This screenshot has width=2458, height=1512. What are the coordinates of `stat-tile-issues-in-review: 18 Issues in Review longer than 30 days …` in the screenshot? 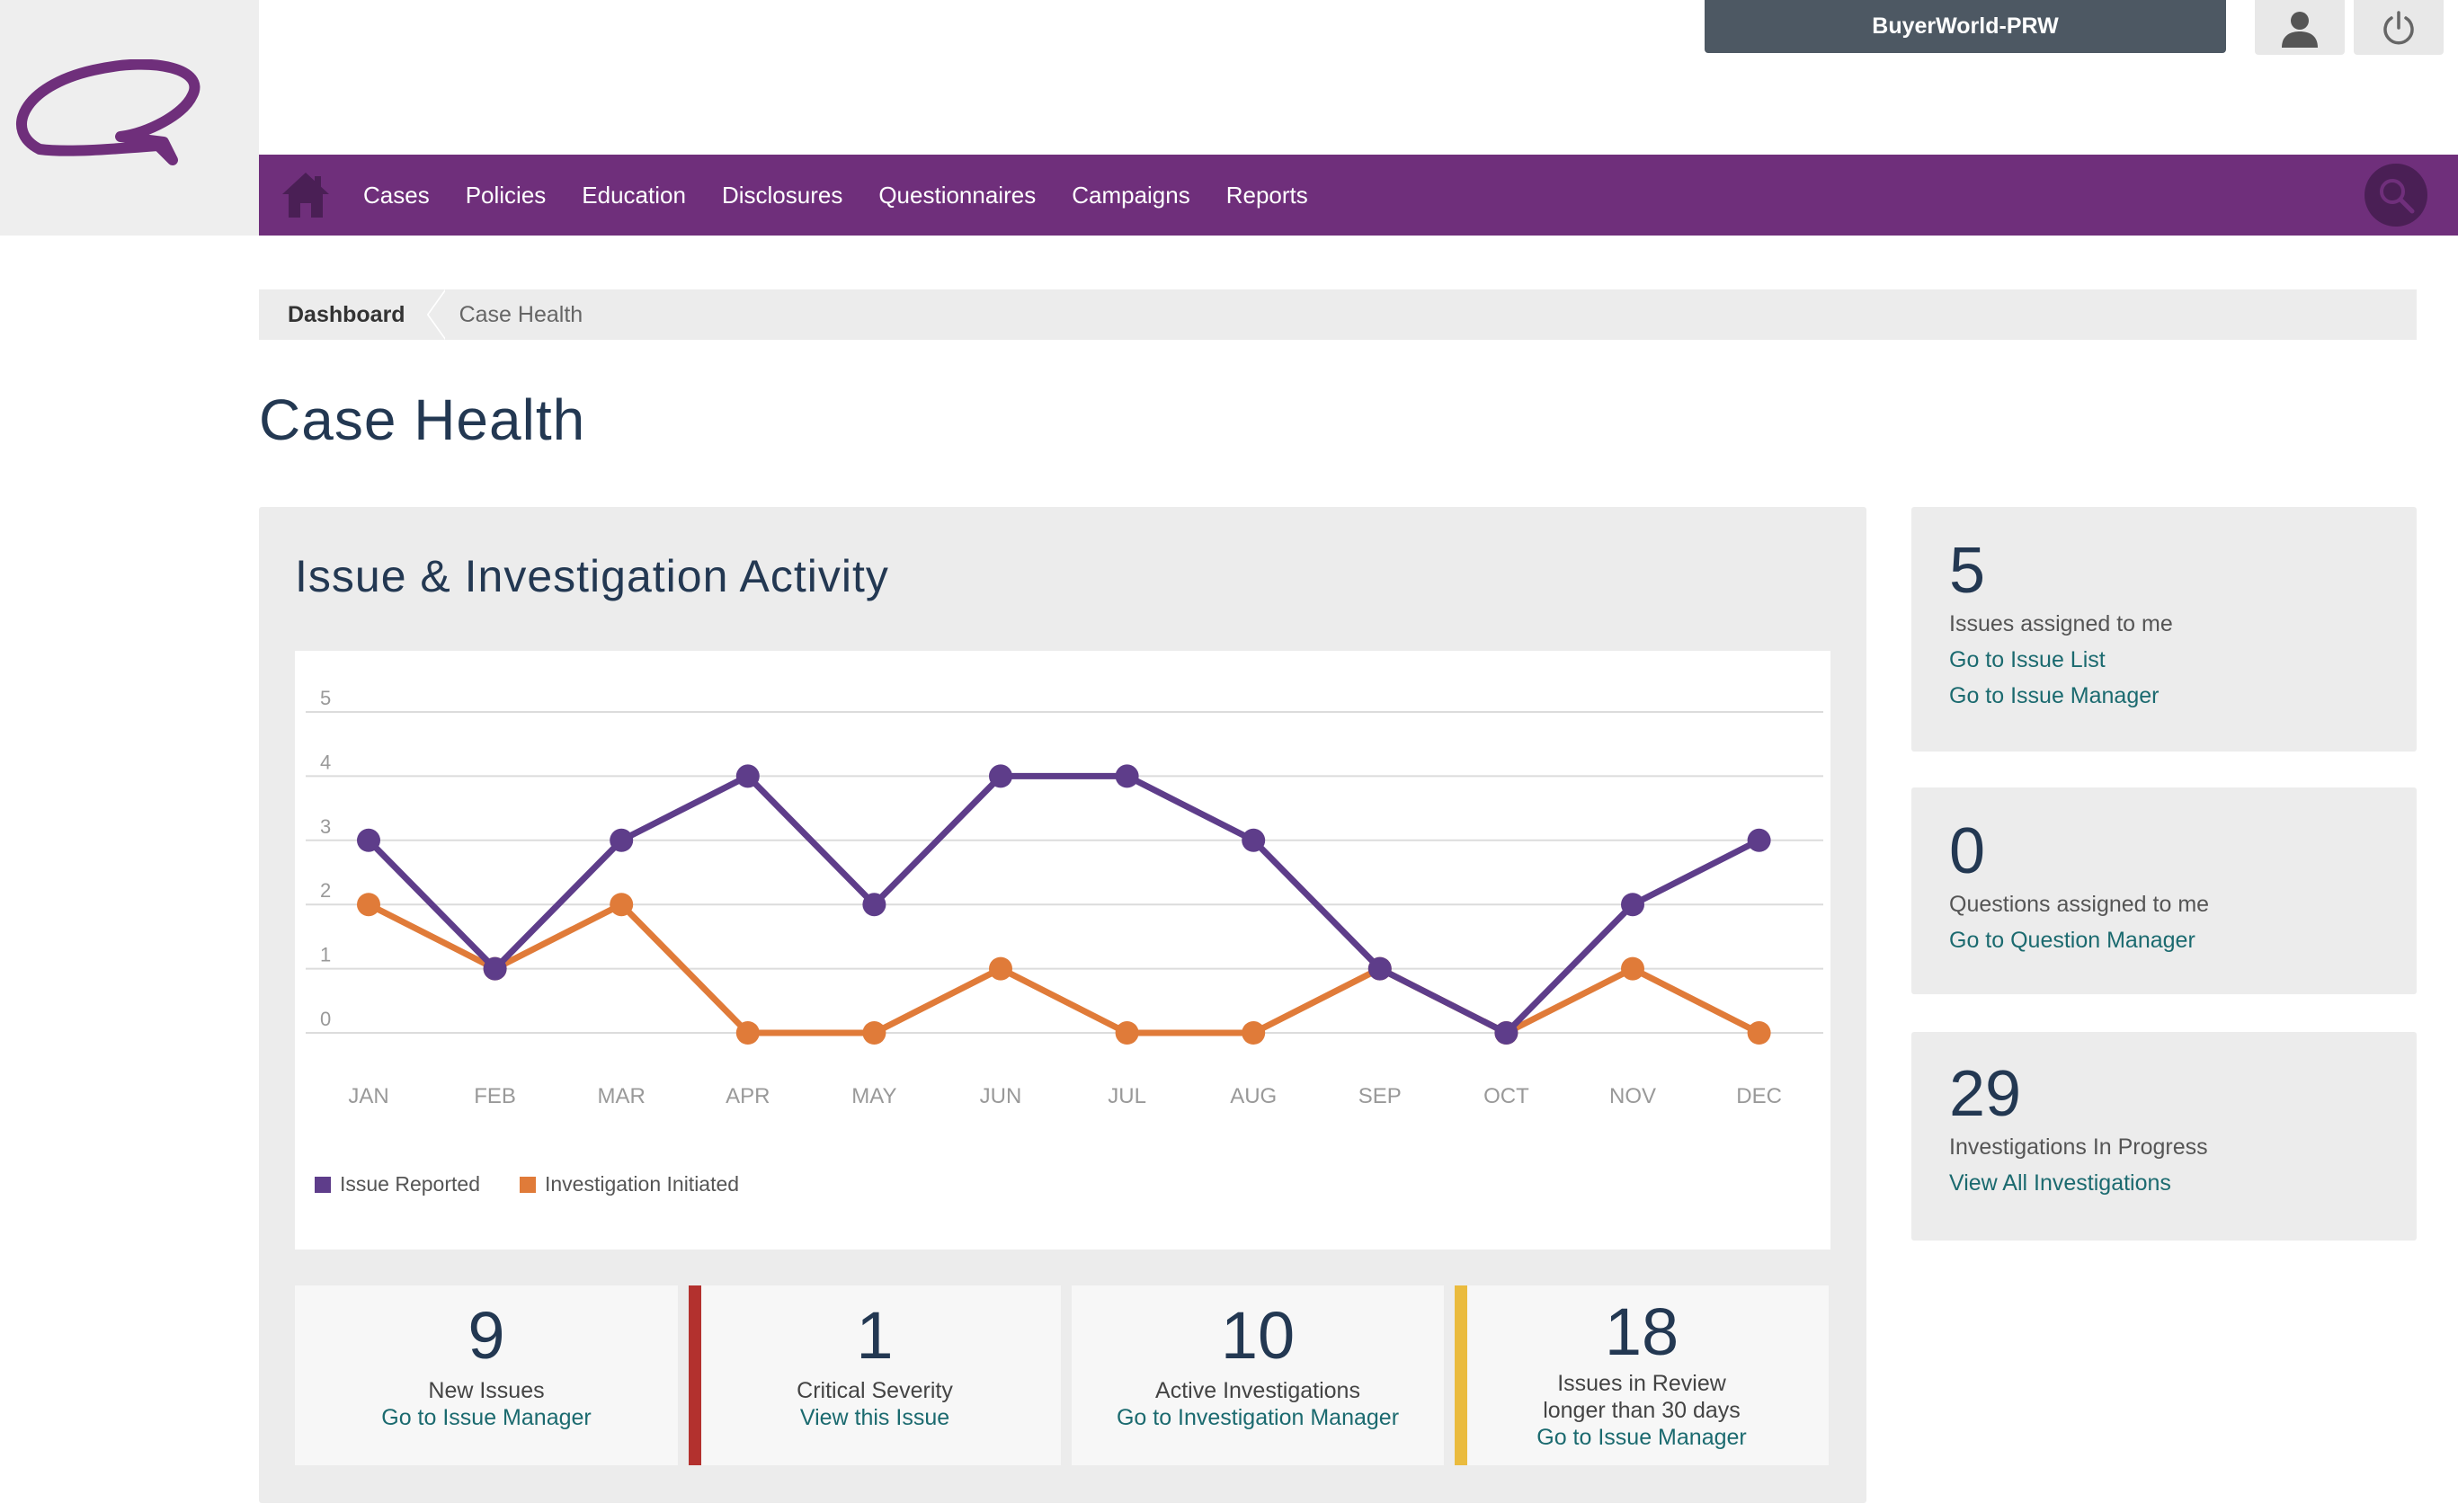 It's located at (1642, 1375).